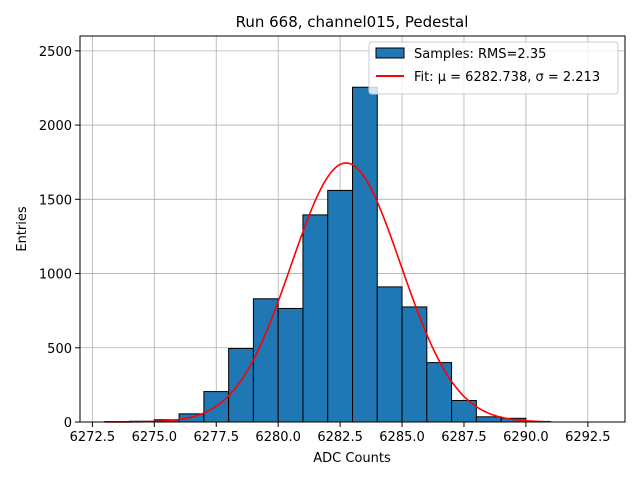 Image resolution: width=640 pixels, height=480 pixels. What do you see at coordinates (59, 349) in the screenshot?
I see `y-tick-label-1: 500` at bounding box center [59, 349].